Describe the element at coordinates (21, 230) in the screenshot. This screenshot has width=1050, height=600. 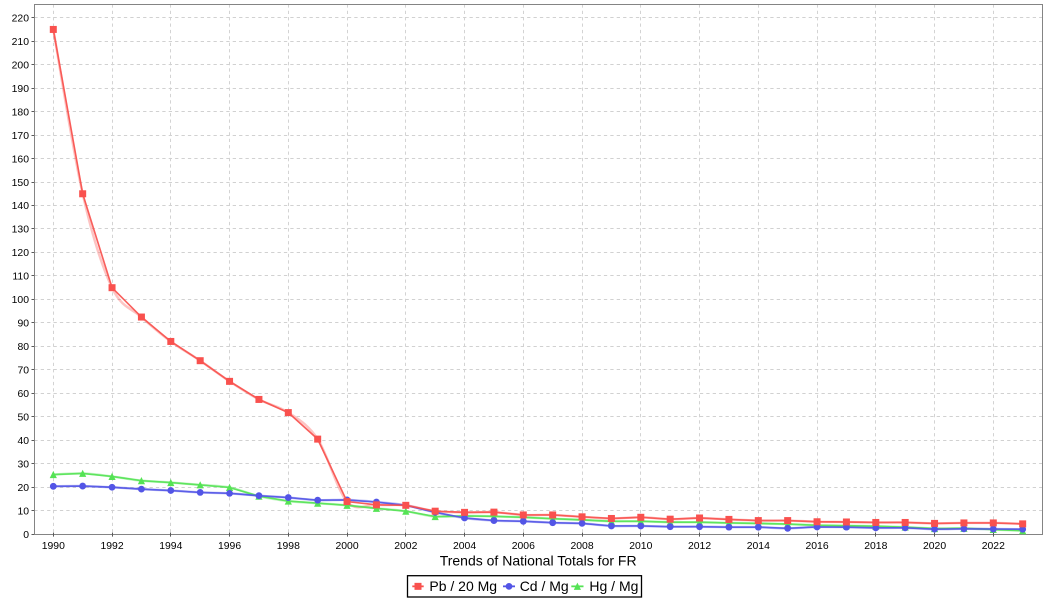
I see `svg-text: 130` at that location.